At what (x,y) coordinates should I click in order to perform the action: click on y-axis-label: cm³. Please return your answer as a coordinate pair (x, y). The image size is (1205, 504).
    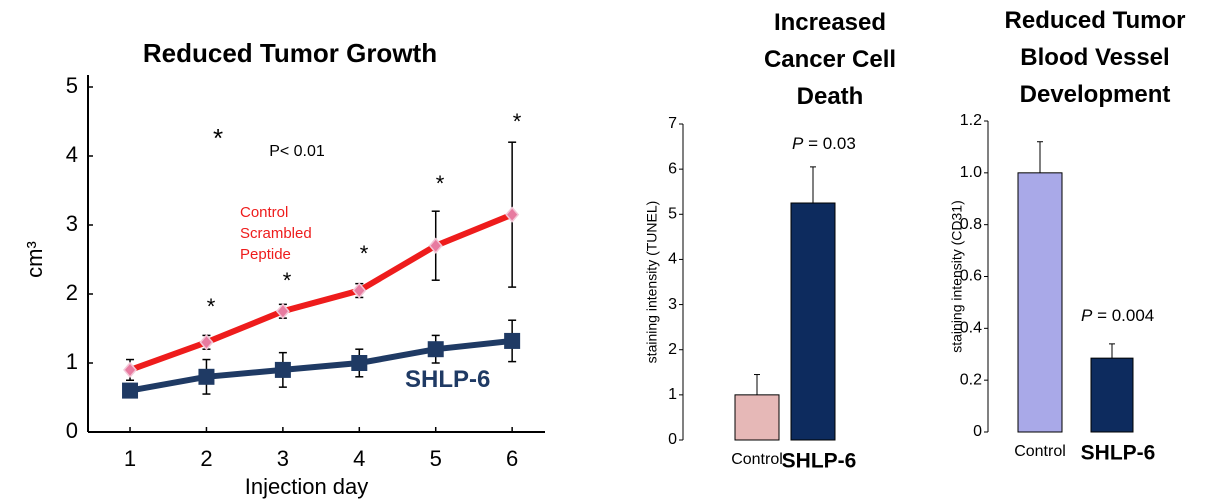
    Looking at the image, I should click on (34, 259).